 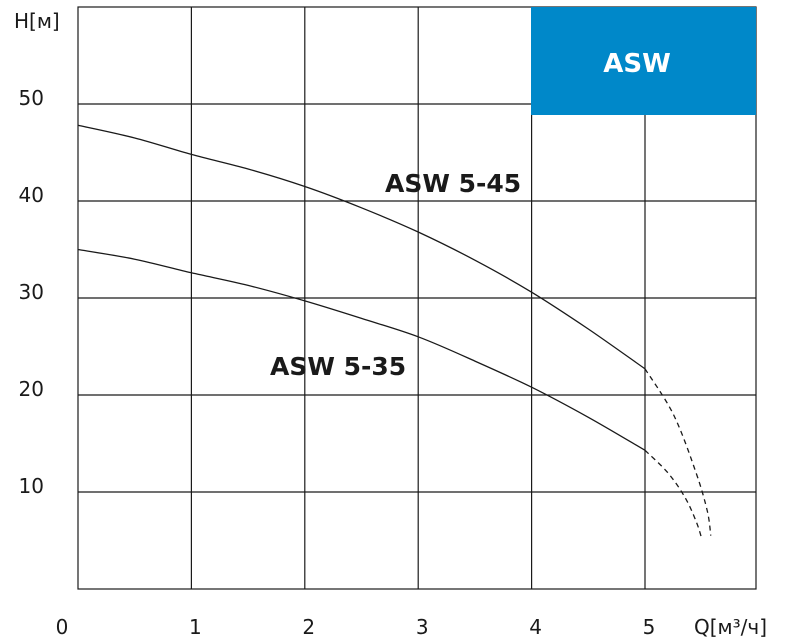 I want to click on x-tick-label: 5, so click(x=649, y=627).